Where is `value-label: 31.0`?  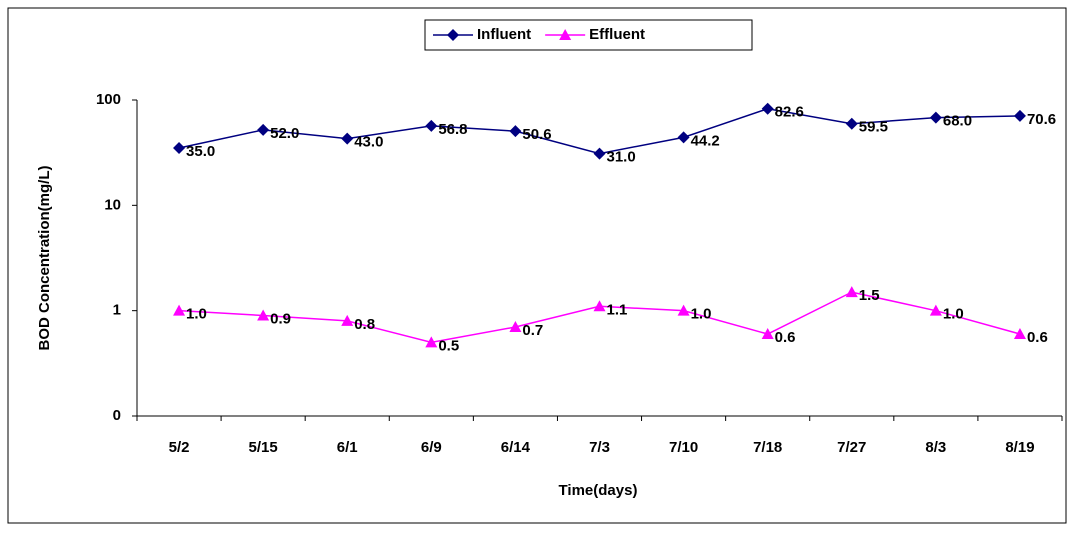
value-label: 31.0 is located at coordinates (621, 157).